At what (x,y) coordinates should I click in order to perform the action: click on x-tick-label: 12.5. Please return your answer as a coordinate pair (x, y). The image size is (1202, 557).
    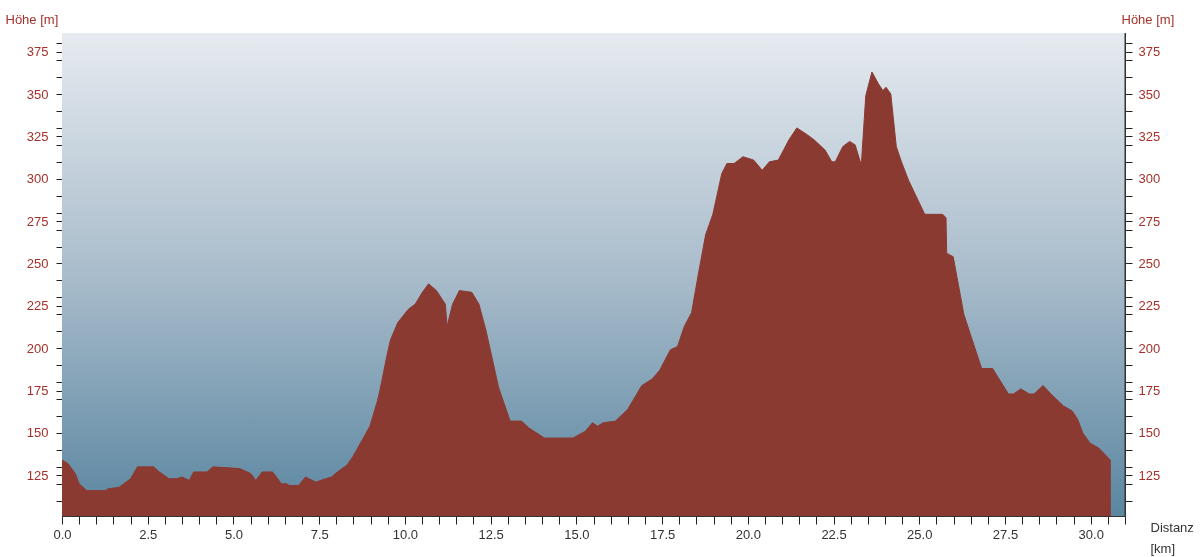
    Looking at the image, I should click on (491, 534).